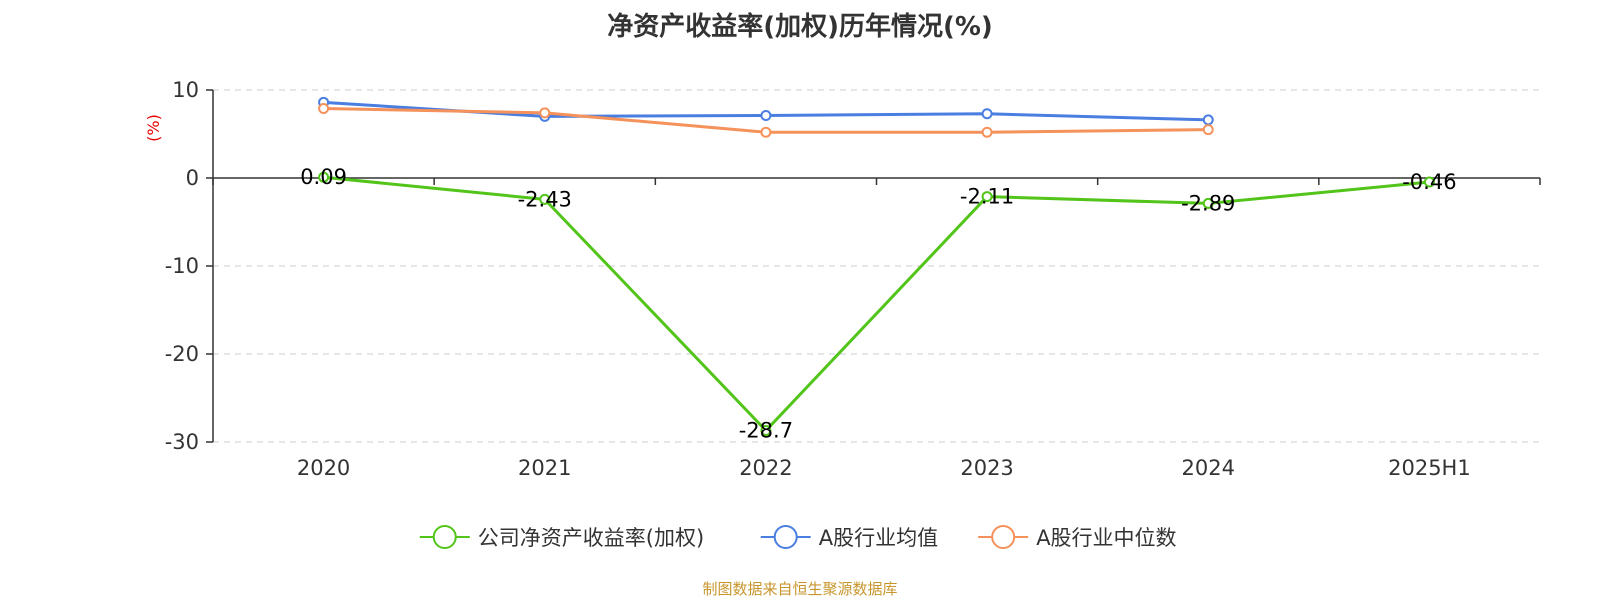 The width and height of the screenshot is (1600, 600). I want to click on data-label-2: -28.7, so click(766, 431).